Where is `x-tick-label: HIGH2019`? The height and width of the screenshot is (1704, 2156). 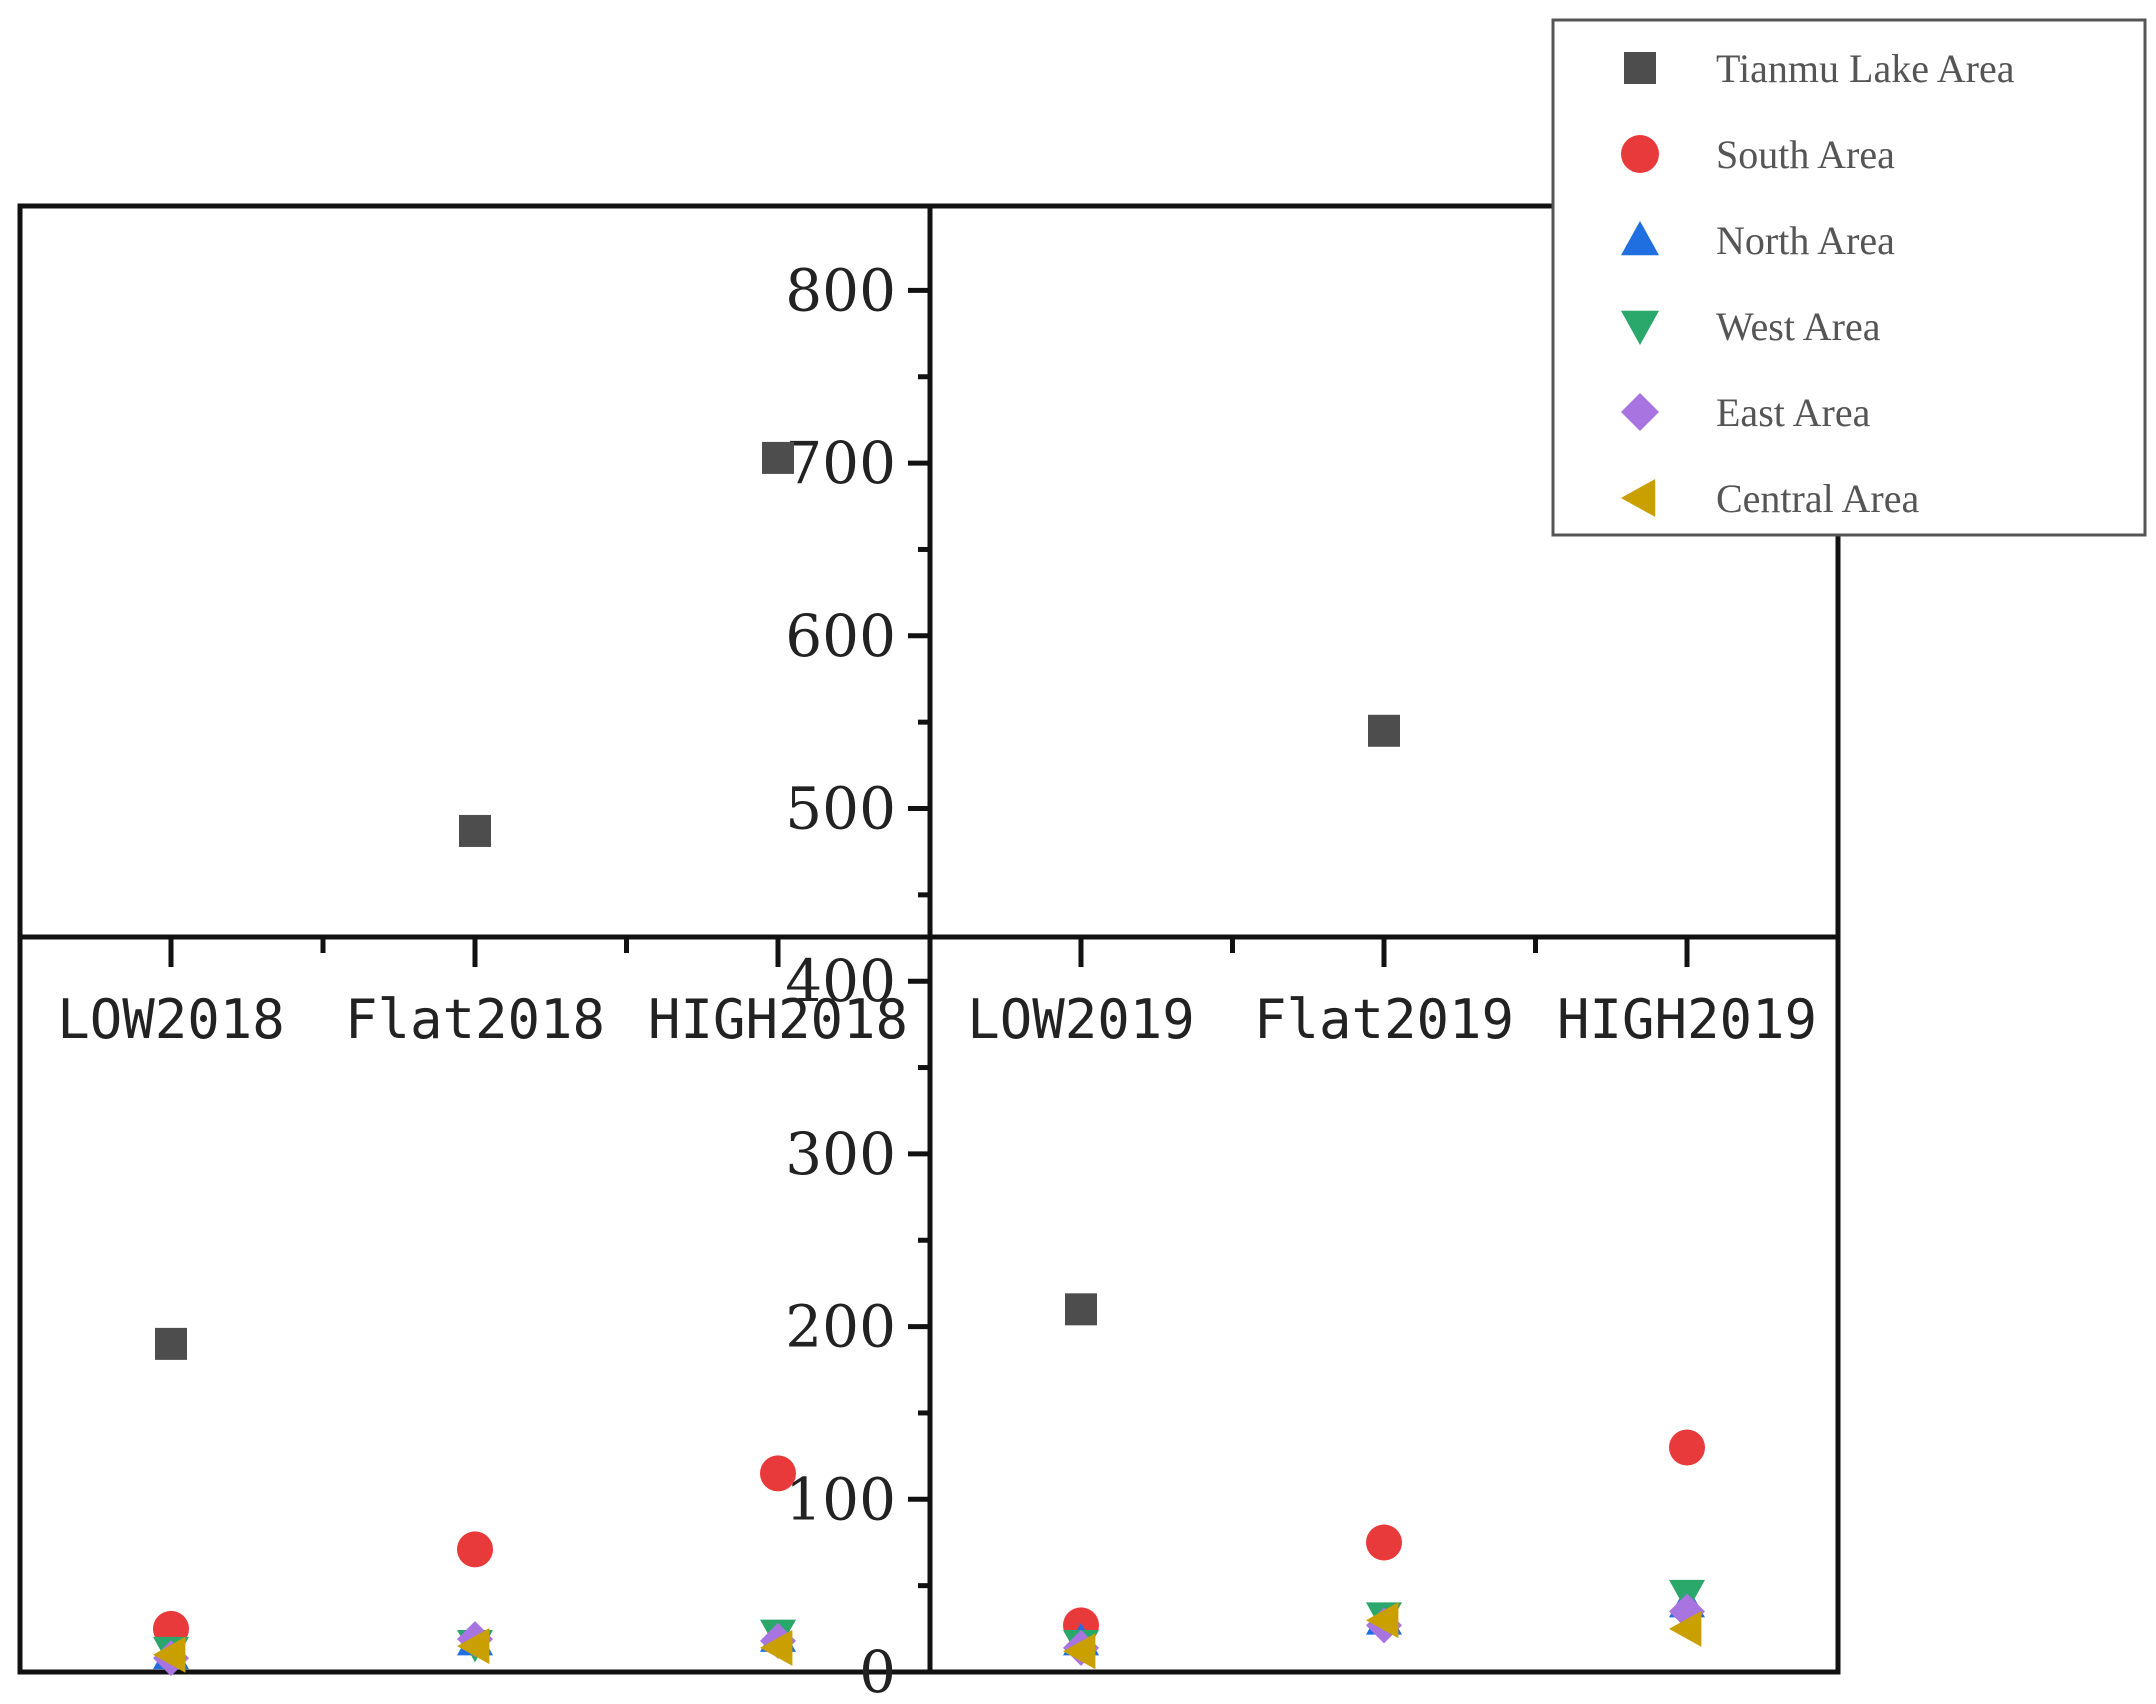 x-tick-label: HIGH2019 is located at coordinates (1687, 1019).